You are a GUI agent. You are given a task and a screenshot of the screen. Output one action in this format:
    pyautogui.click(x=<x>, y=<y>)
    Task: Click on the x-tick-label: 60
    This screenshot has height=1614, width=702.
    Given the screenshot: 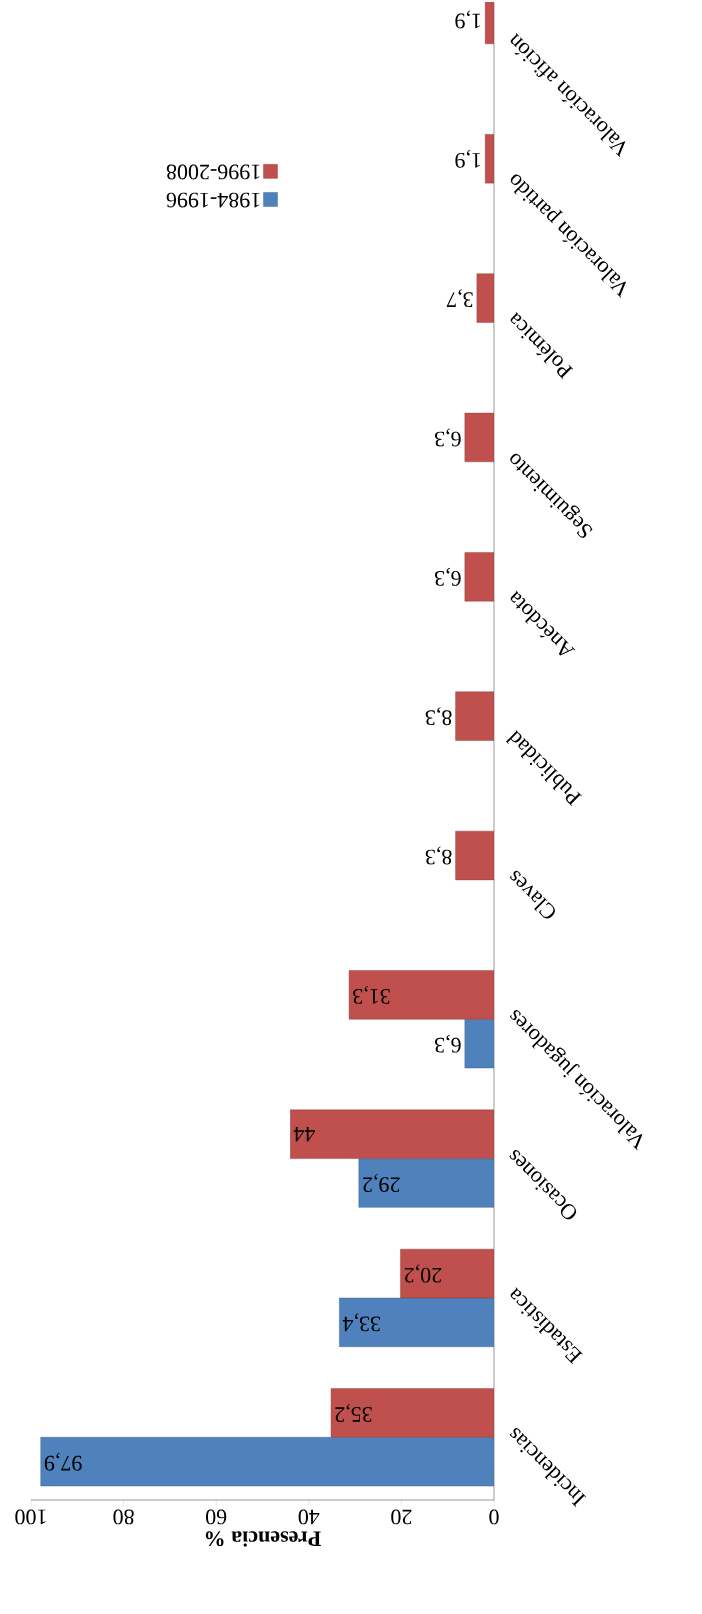 What is the action you would take?
    pyautogui.click(x=216, y=1517)
    